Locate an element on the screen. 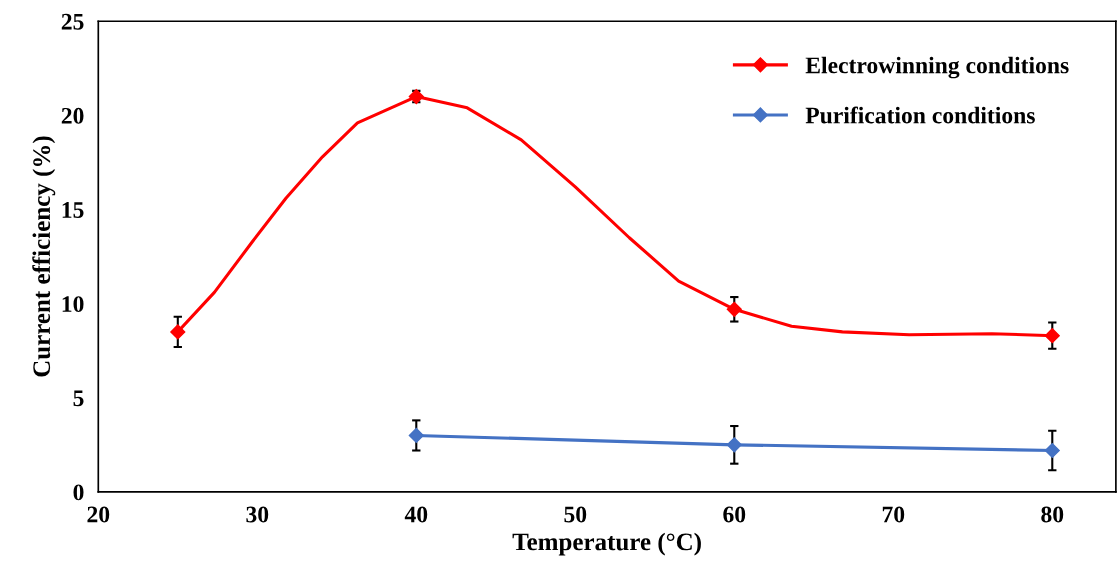  x-tick-label: 60 is located at coordinates (734, 514).